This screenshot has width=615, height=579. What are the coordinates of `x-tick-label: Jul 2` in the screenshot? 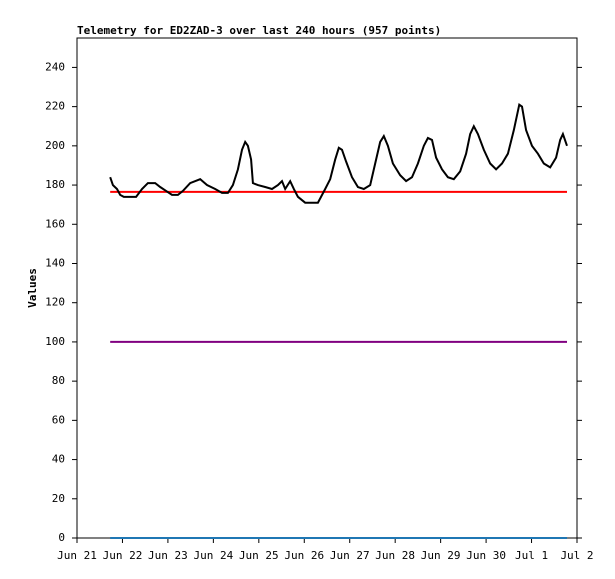 It's located at (576, 555).